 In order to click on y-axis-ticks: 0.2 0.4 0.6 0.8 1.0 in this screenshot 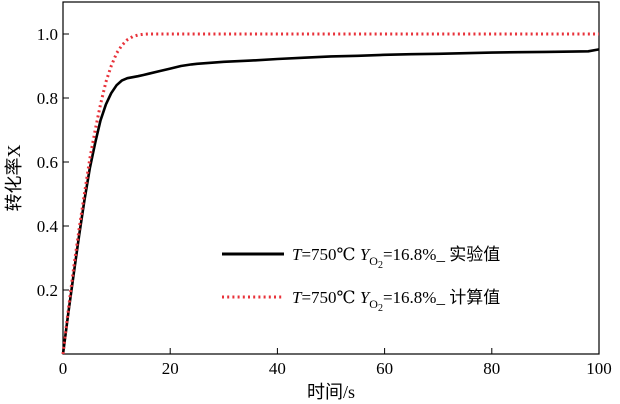, I will do `click(53, 162)`.